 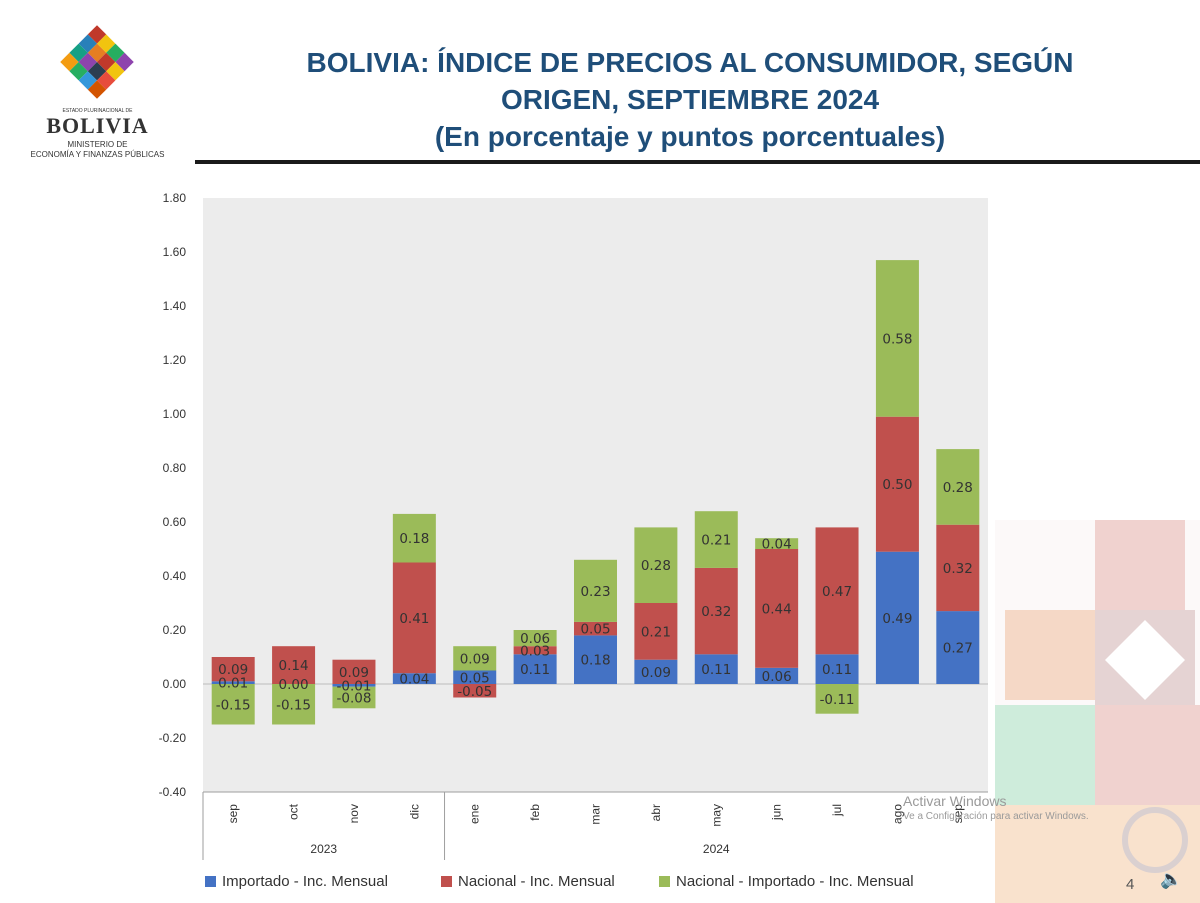 What do you see at coordinates (175, 468) in the screenshot?
I see `y-tick-label: 0.80` at bounding box center [175, 468].